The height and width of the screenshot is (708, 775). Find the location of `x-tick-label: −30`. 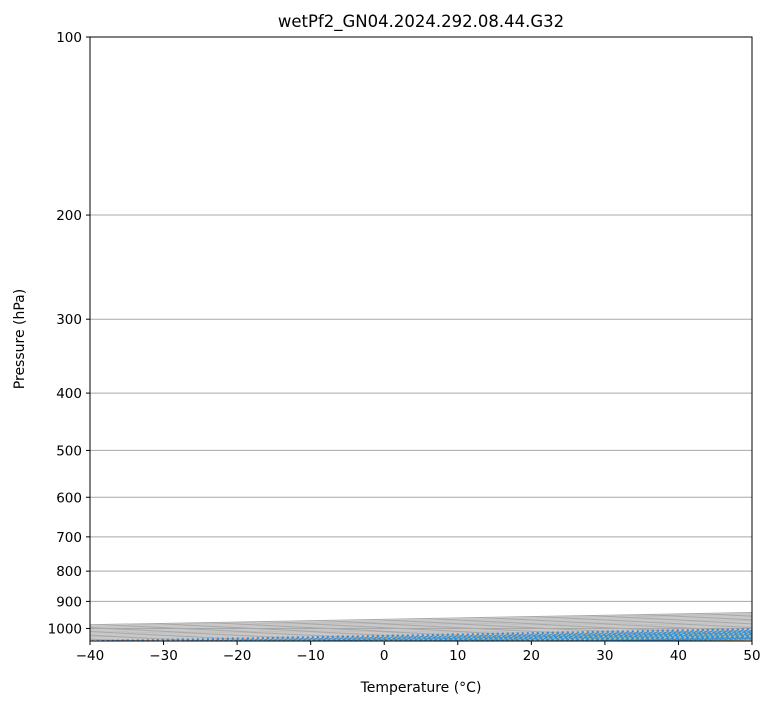

x-tick-label: −30 is located at coordinates (163, 656).